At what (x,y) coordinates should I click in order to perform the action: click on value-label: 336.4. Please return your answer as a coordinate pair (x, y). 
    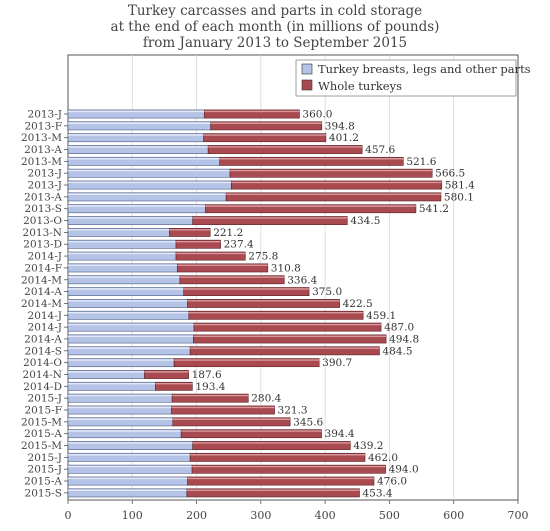
    Looking at the image, I should click on (302, 280).